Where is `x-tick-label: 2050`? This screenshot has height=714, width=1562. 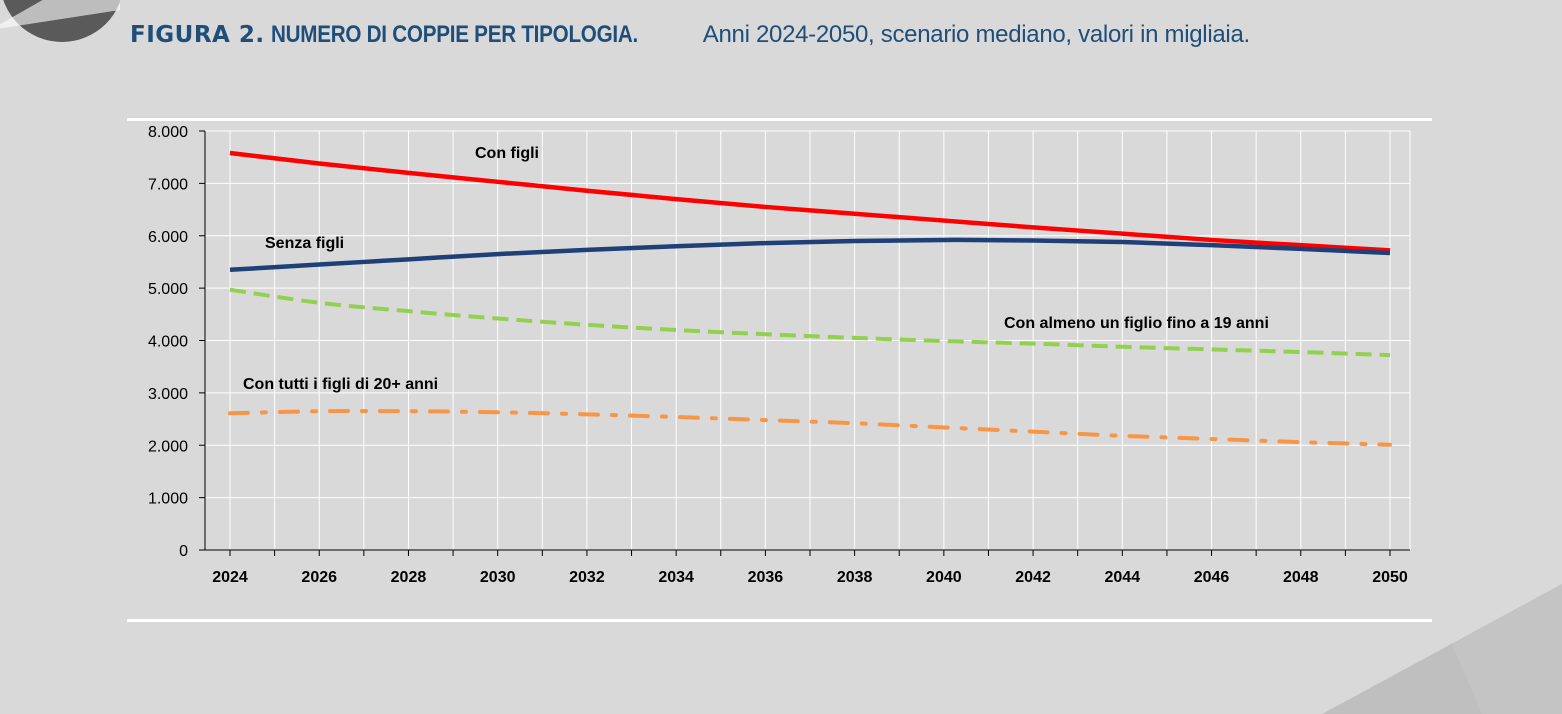 x-tick-label: 2050 is located at coordinates (1390, 577).